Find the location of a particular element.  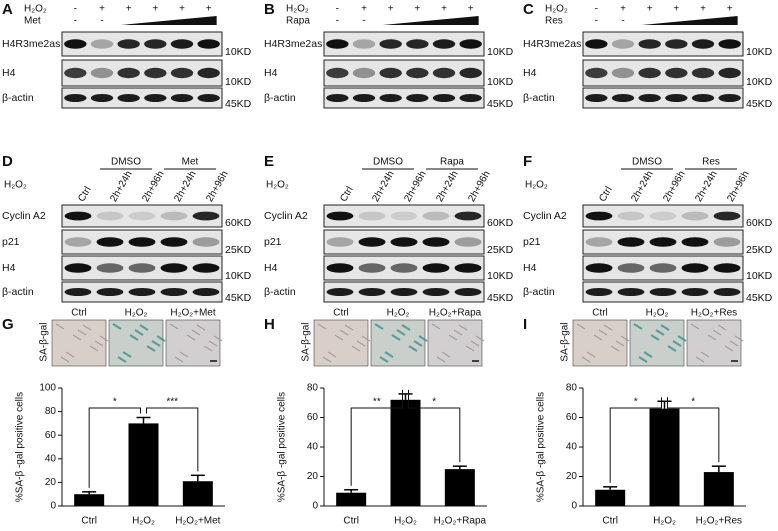

group-label: Met is located at coordinates (190, 162).